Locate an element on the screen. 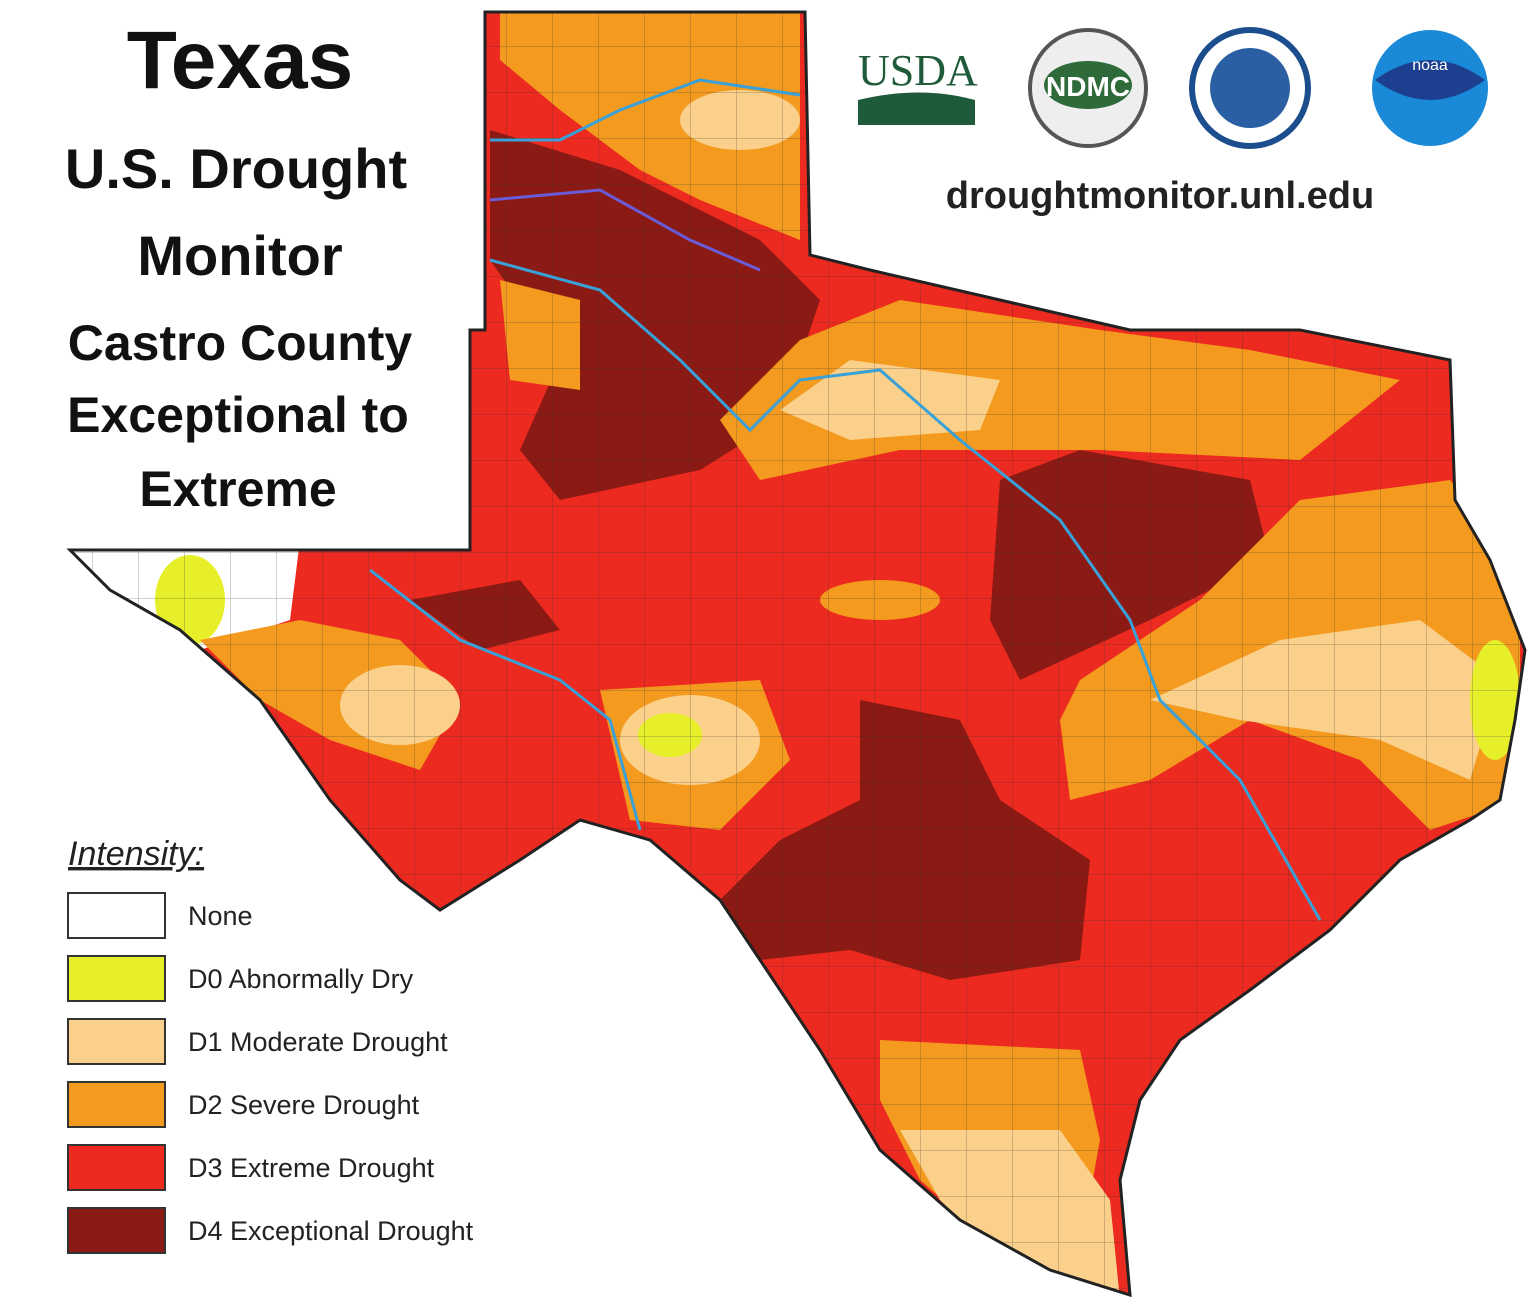 The image size is (1531, 1309). legend-label: D0 Abnormally Dry is located at coordinates (301, 979).